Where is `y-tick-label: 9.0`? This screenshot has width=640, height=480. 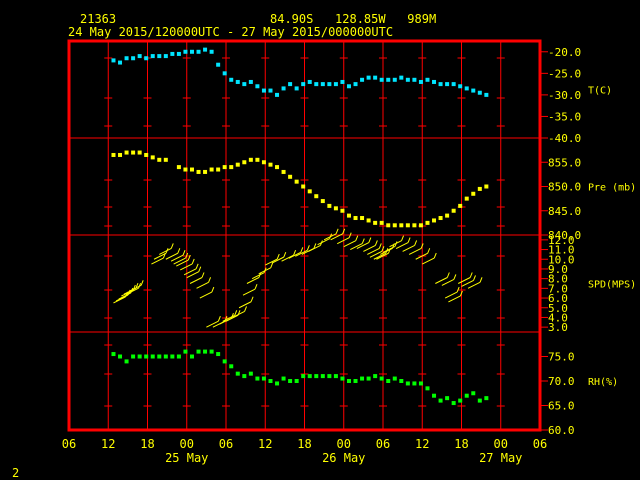
y-tick-label: 9.0 is located at coordinates (558, 269).